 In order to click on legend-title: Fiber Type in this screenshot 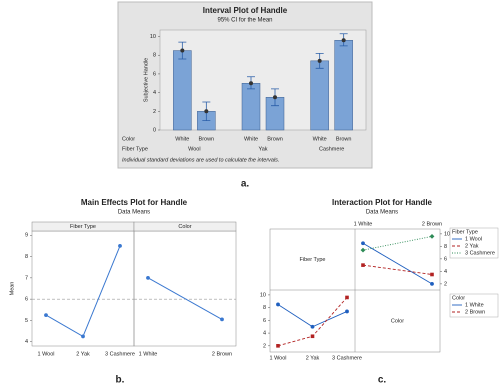, I will do `click(465, 232)`.